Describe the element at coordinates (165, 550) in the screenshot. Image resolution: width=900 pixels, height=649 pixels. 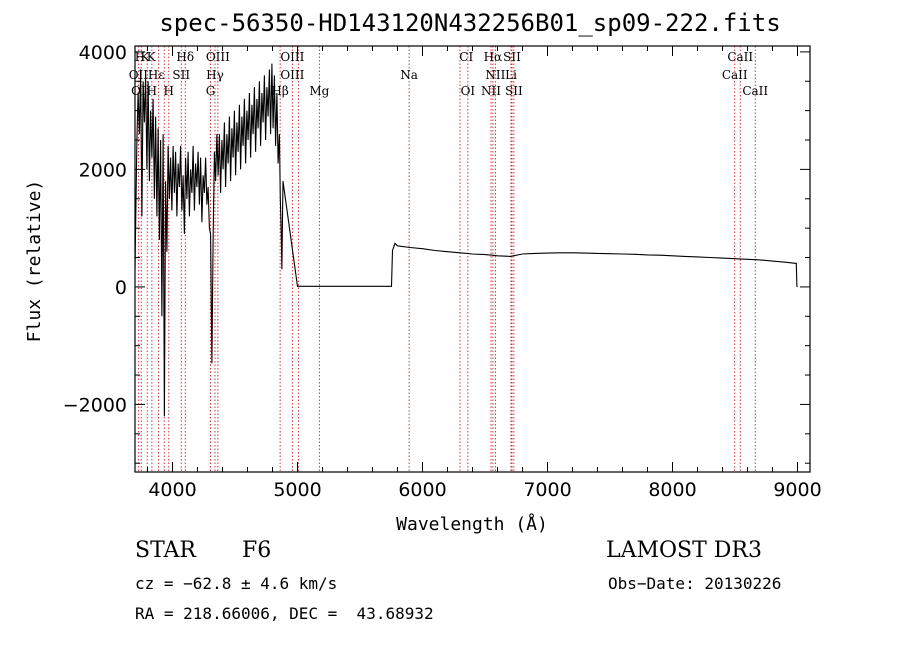
I see `object-class: STAR` at that location.